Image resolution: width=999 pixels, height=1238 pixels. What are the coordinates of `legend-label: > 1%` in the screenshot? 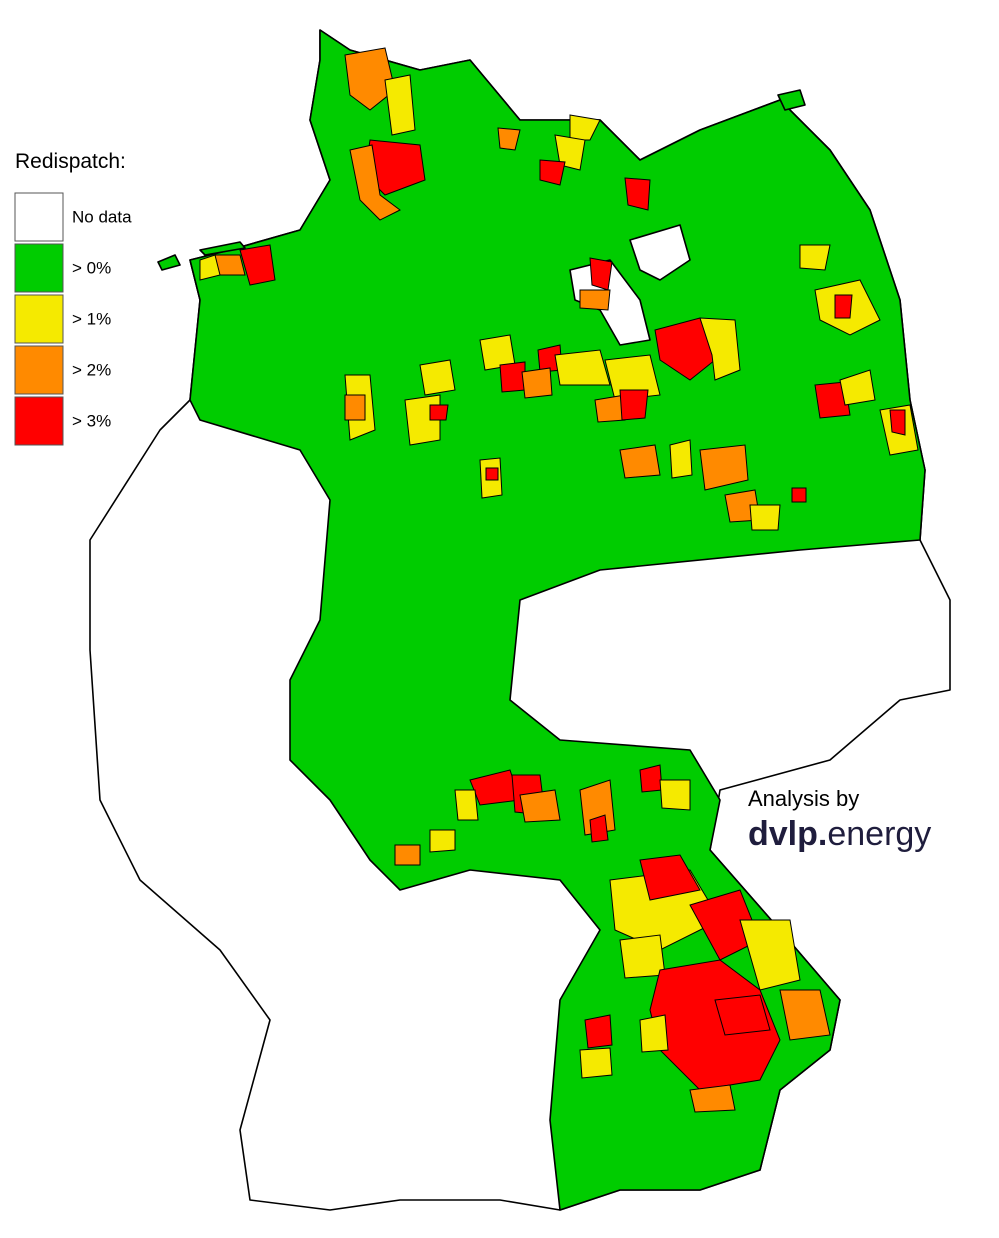 It's located at (91, 318).